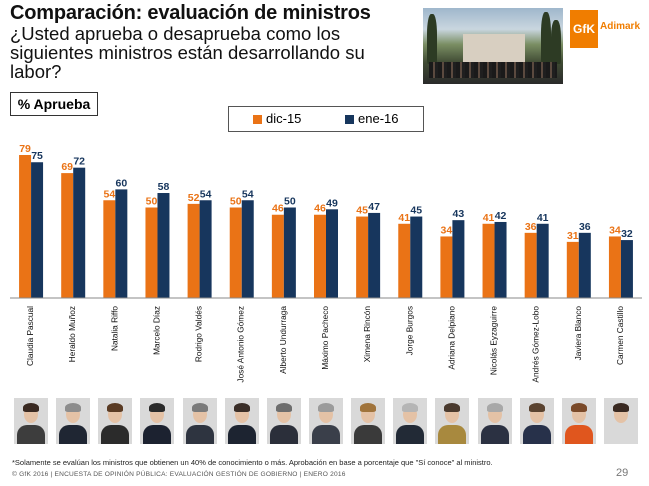  I want to click on data-label-ene16-7: 49, so click(332, 203).